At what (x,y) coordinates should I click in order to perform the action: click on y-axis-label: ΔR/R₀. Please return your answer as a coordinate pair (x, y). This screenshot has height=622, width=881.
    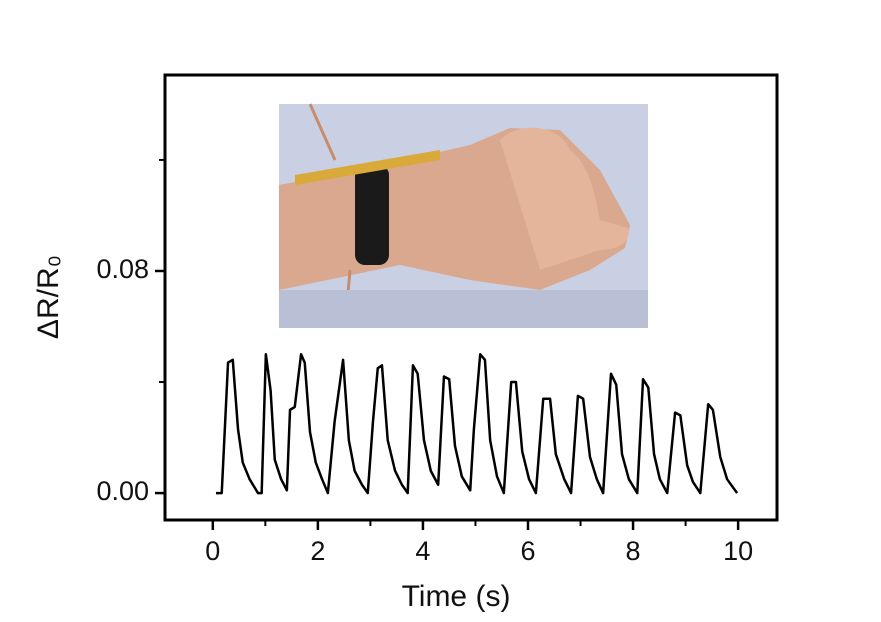
    Looking at the image, I should click on (48, 297).